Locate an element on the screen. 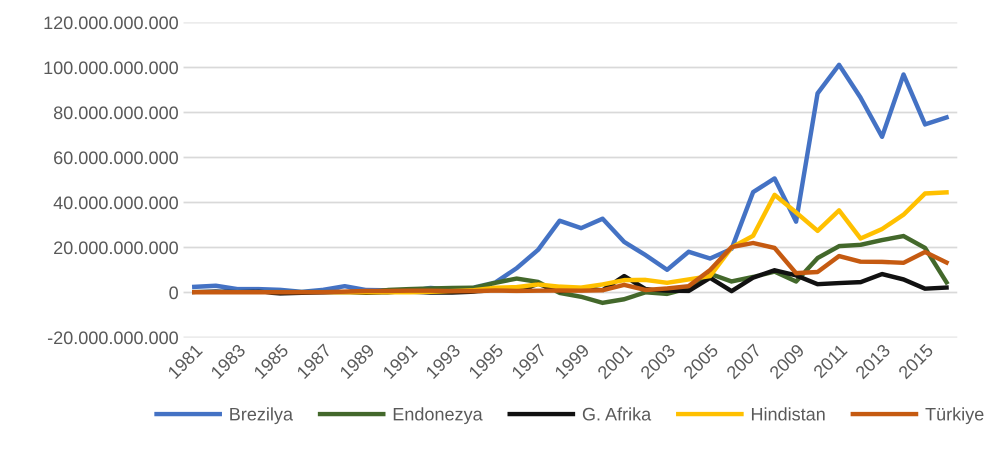 The height and width of the screenshot is (450, 992). legend-label: G. Afrika is located at coordinates (617, 414).